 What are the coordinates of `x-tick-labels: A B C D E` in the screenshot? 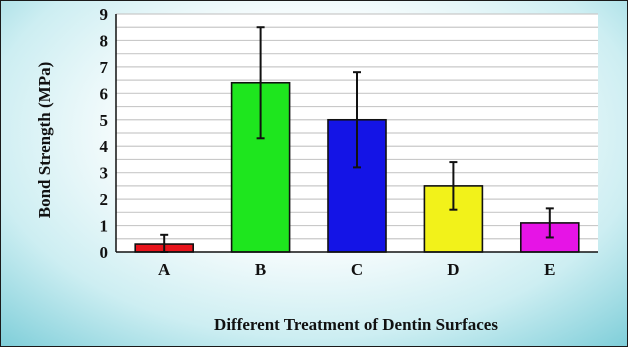 It's located at (356, 269).